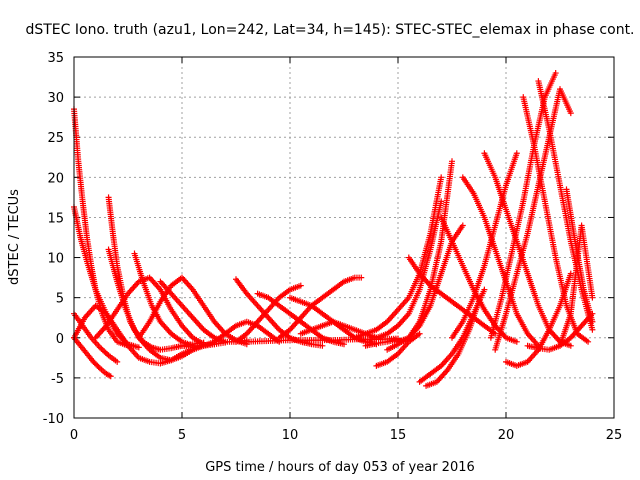  What do you see at coordinates (57, 379) in the screenshot?
I see `y-tick-label: -5` at bounding box center [57, 379].